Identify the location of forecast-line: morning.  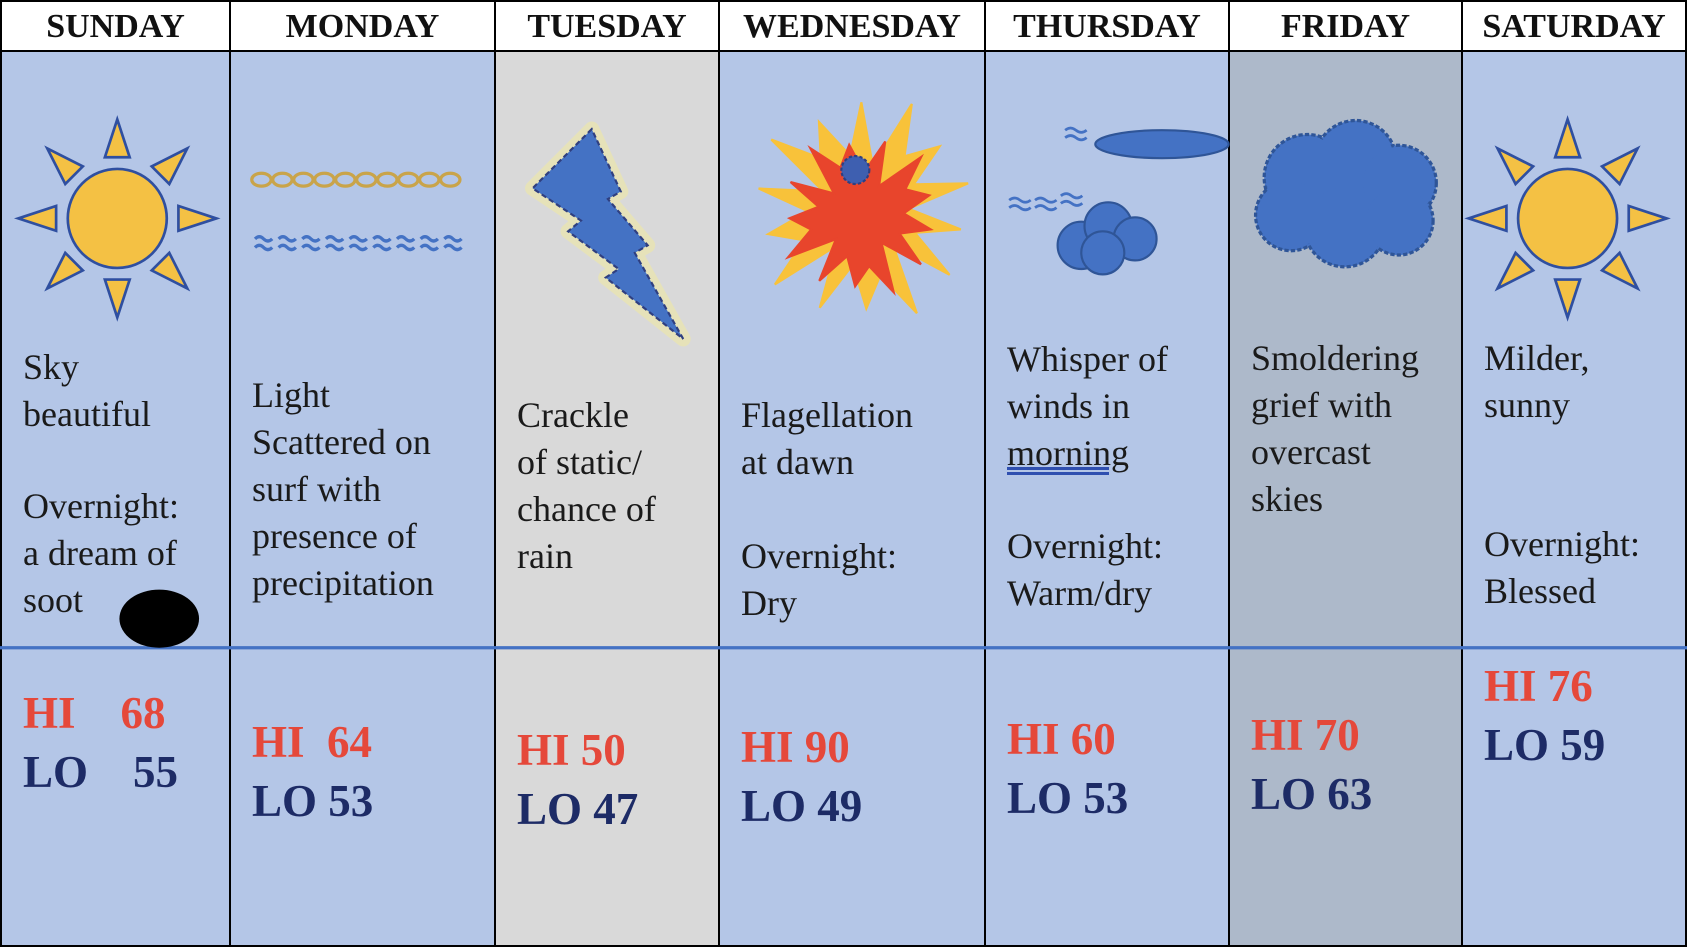
(1068, 453).